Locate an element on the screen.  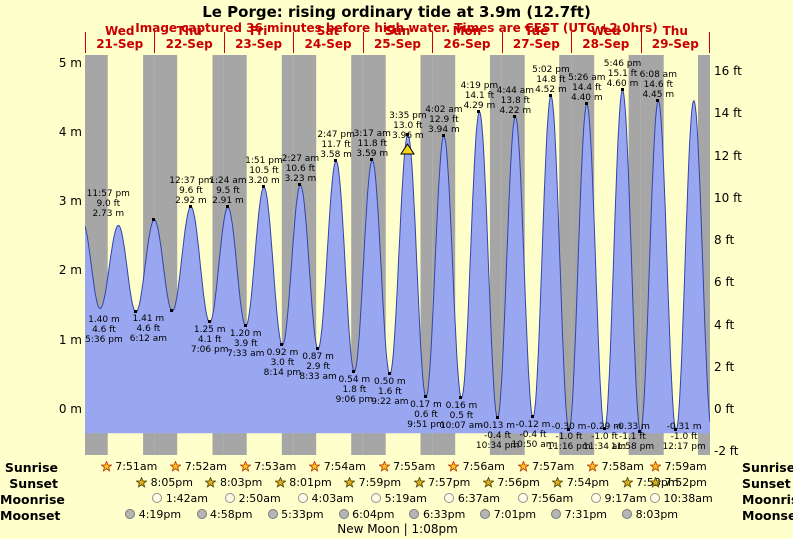
tide-feet: -1.0 ft is located at coordinates (569, 437).